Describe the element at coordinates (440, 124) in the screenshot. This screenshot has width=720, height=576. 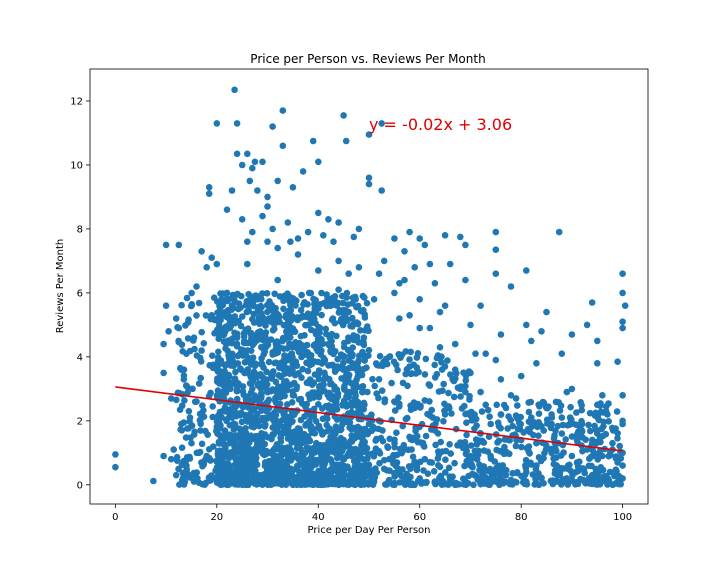
I see `regression-equation: y = -0.02x + 3.06` at that location.